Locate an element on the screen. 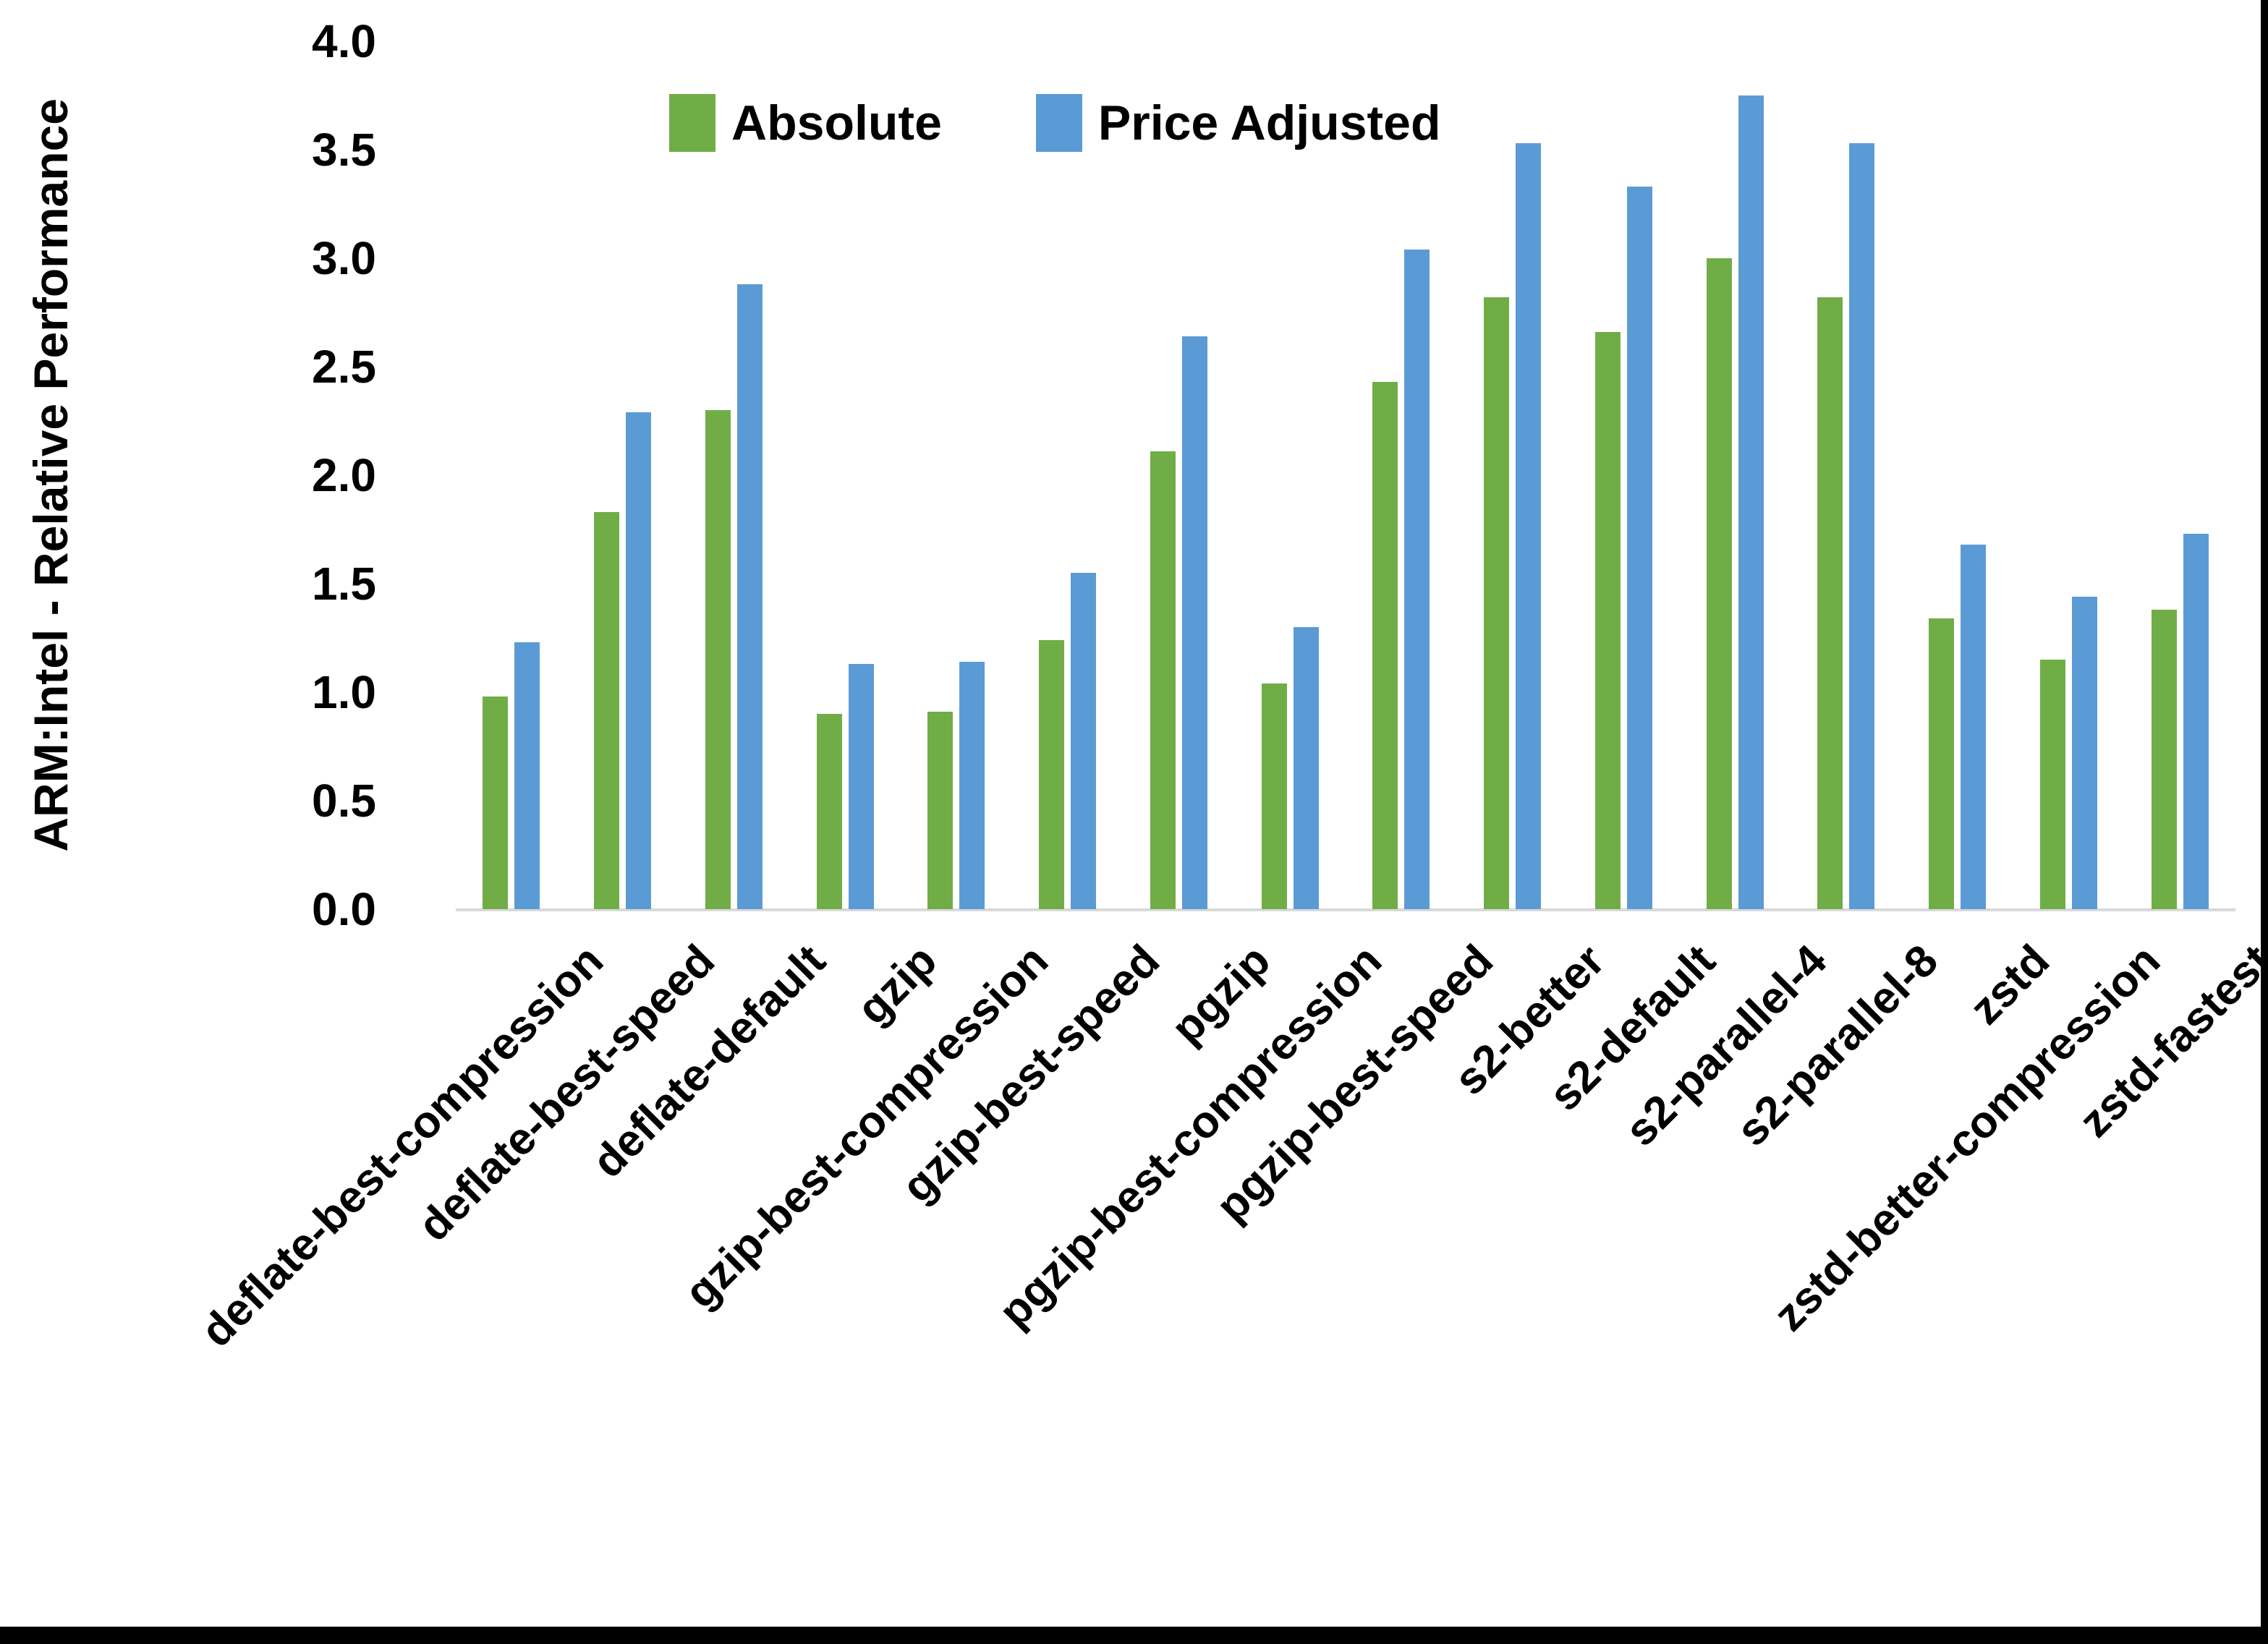  y-tick-label: 3.5 is located at coordinates (344, 150).